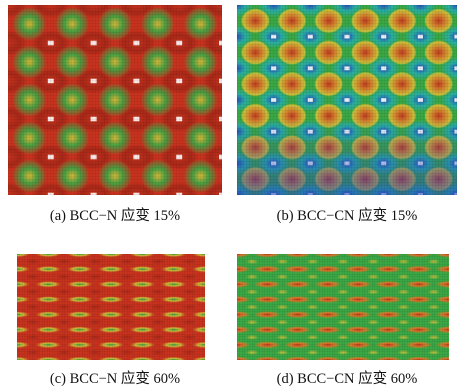 The image size is (466, 392). Describe the element at coordinates (115, 216) in the screenshot. I see `panel-a-caption: (a) BCC−N 应变 15%` at that location.